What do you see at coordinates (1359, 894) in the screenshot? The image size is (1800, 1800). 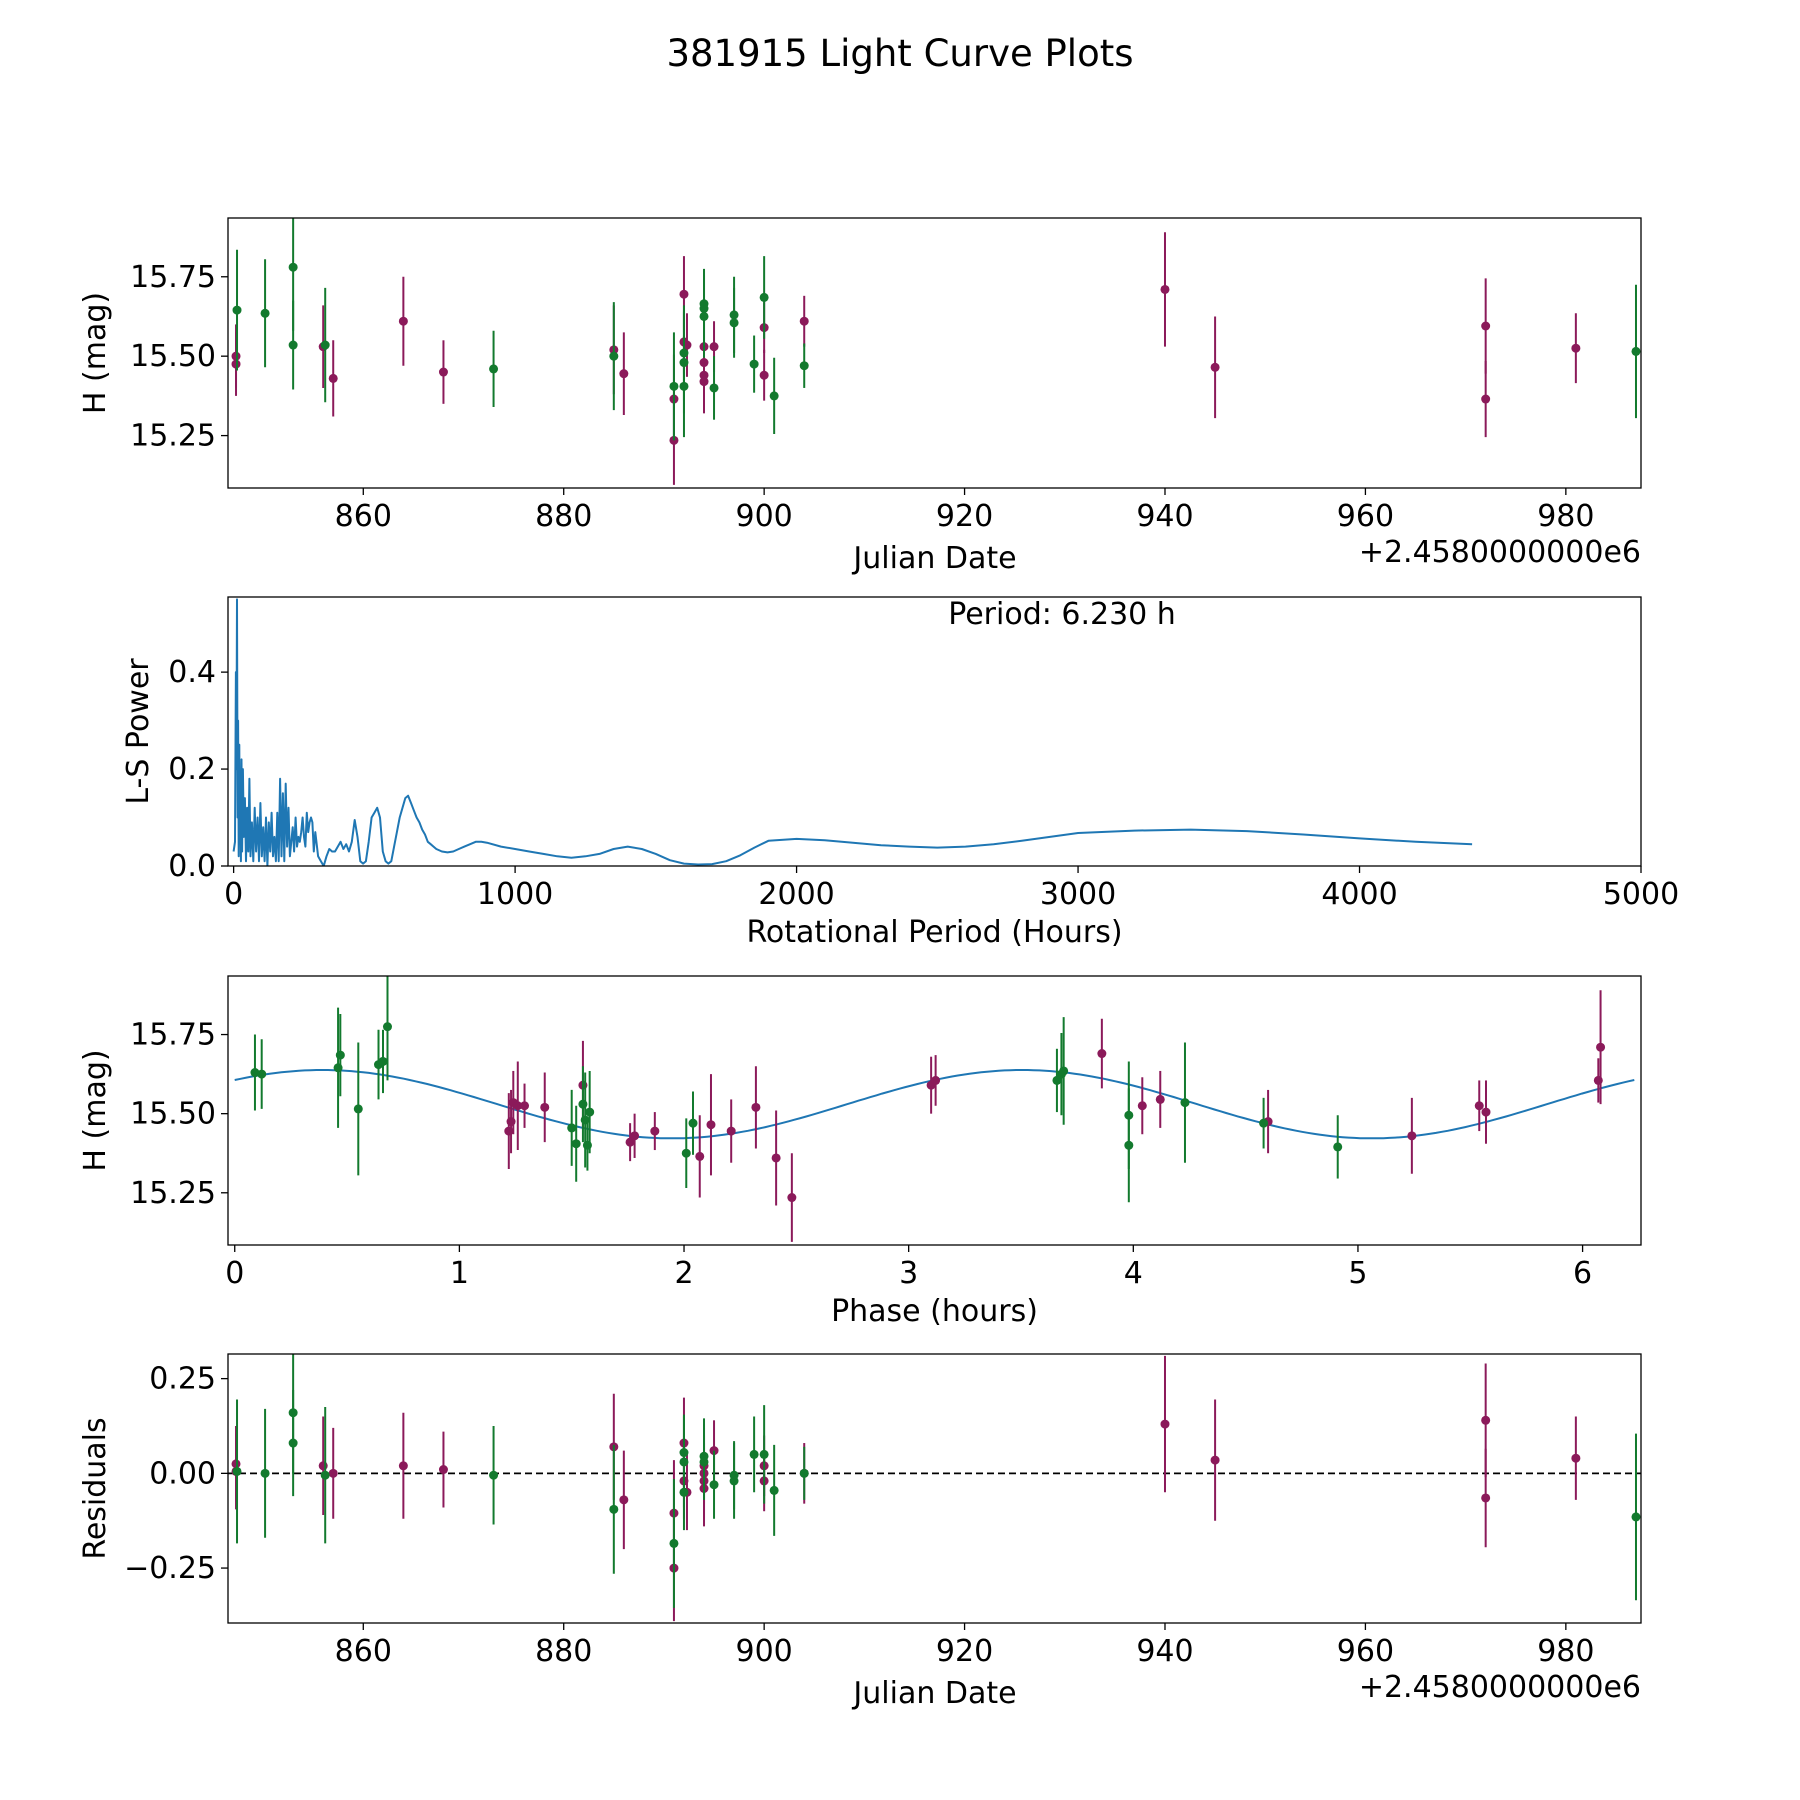 I see `x-tick-label: 4000` at bounding box center [1359, 894].